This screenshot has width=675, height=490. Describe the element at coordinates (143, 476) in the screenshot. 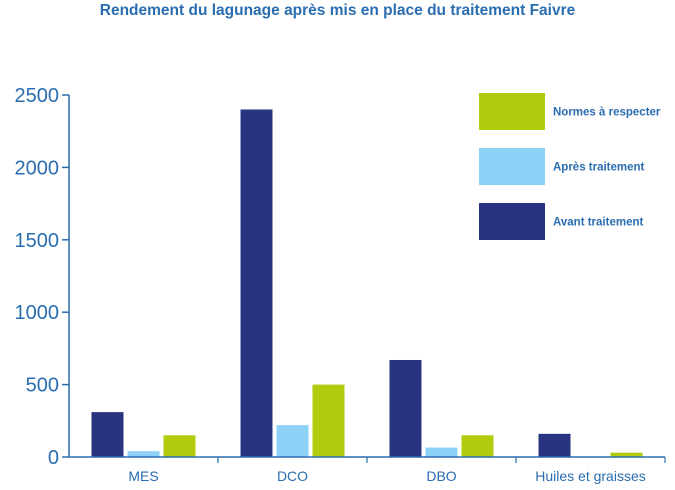

I see `x-tick-label: MES` at that location.